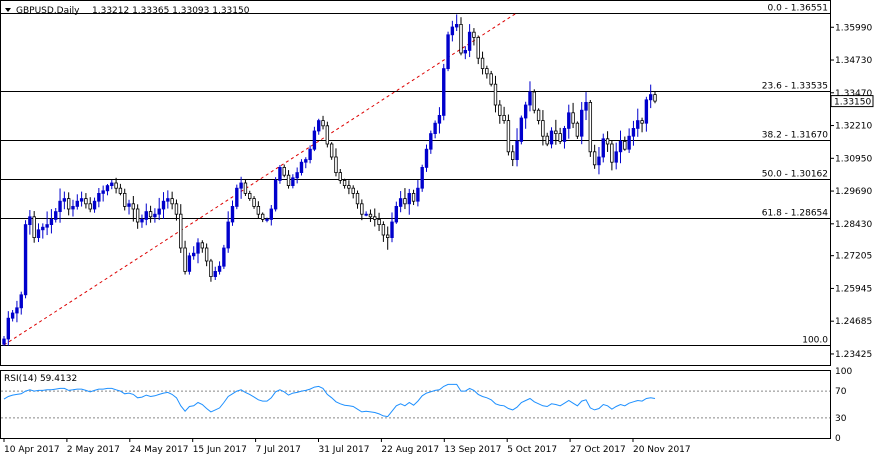  Describe the element at coordinates (843, 372) in the screenshot. I see `rsi-tick-label: 100` at that location.